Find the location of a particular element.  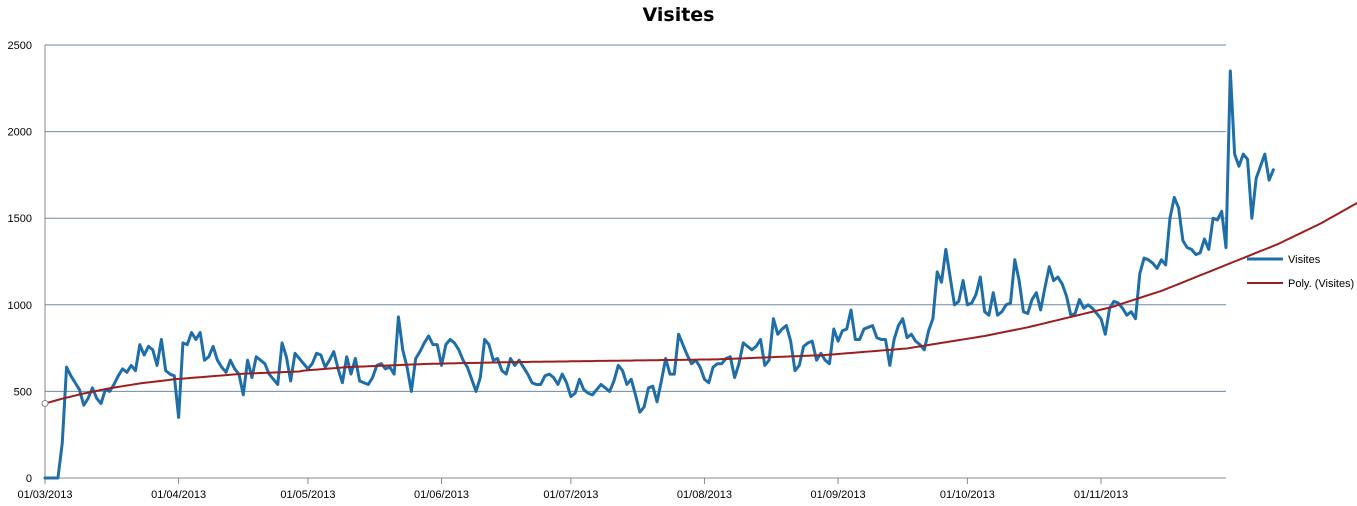

y-tick-label: 1500 is located at coordinates (20, 219).